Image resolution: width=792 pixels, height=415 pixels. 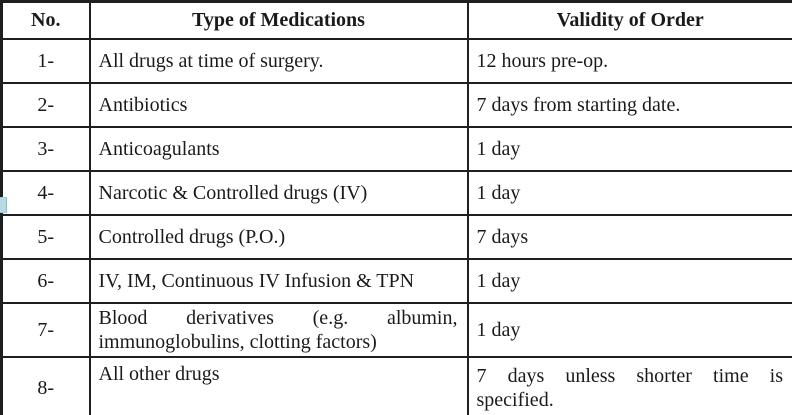 What do you see at coordinates (278, 148) in the screenshot?
I see `medication-type-cell: Anticoagulants` at bounding box center [278, 148].